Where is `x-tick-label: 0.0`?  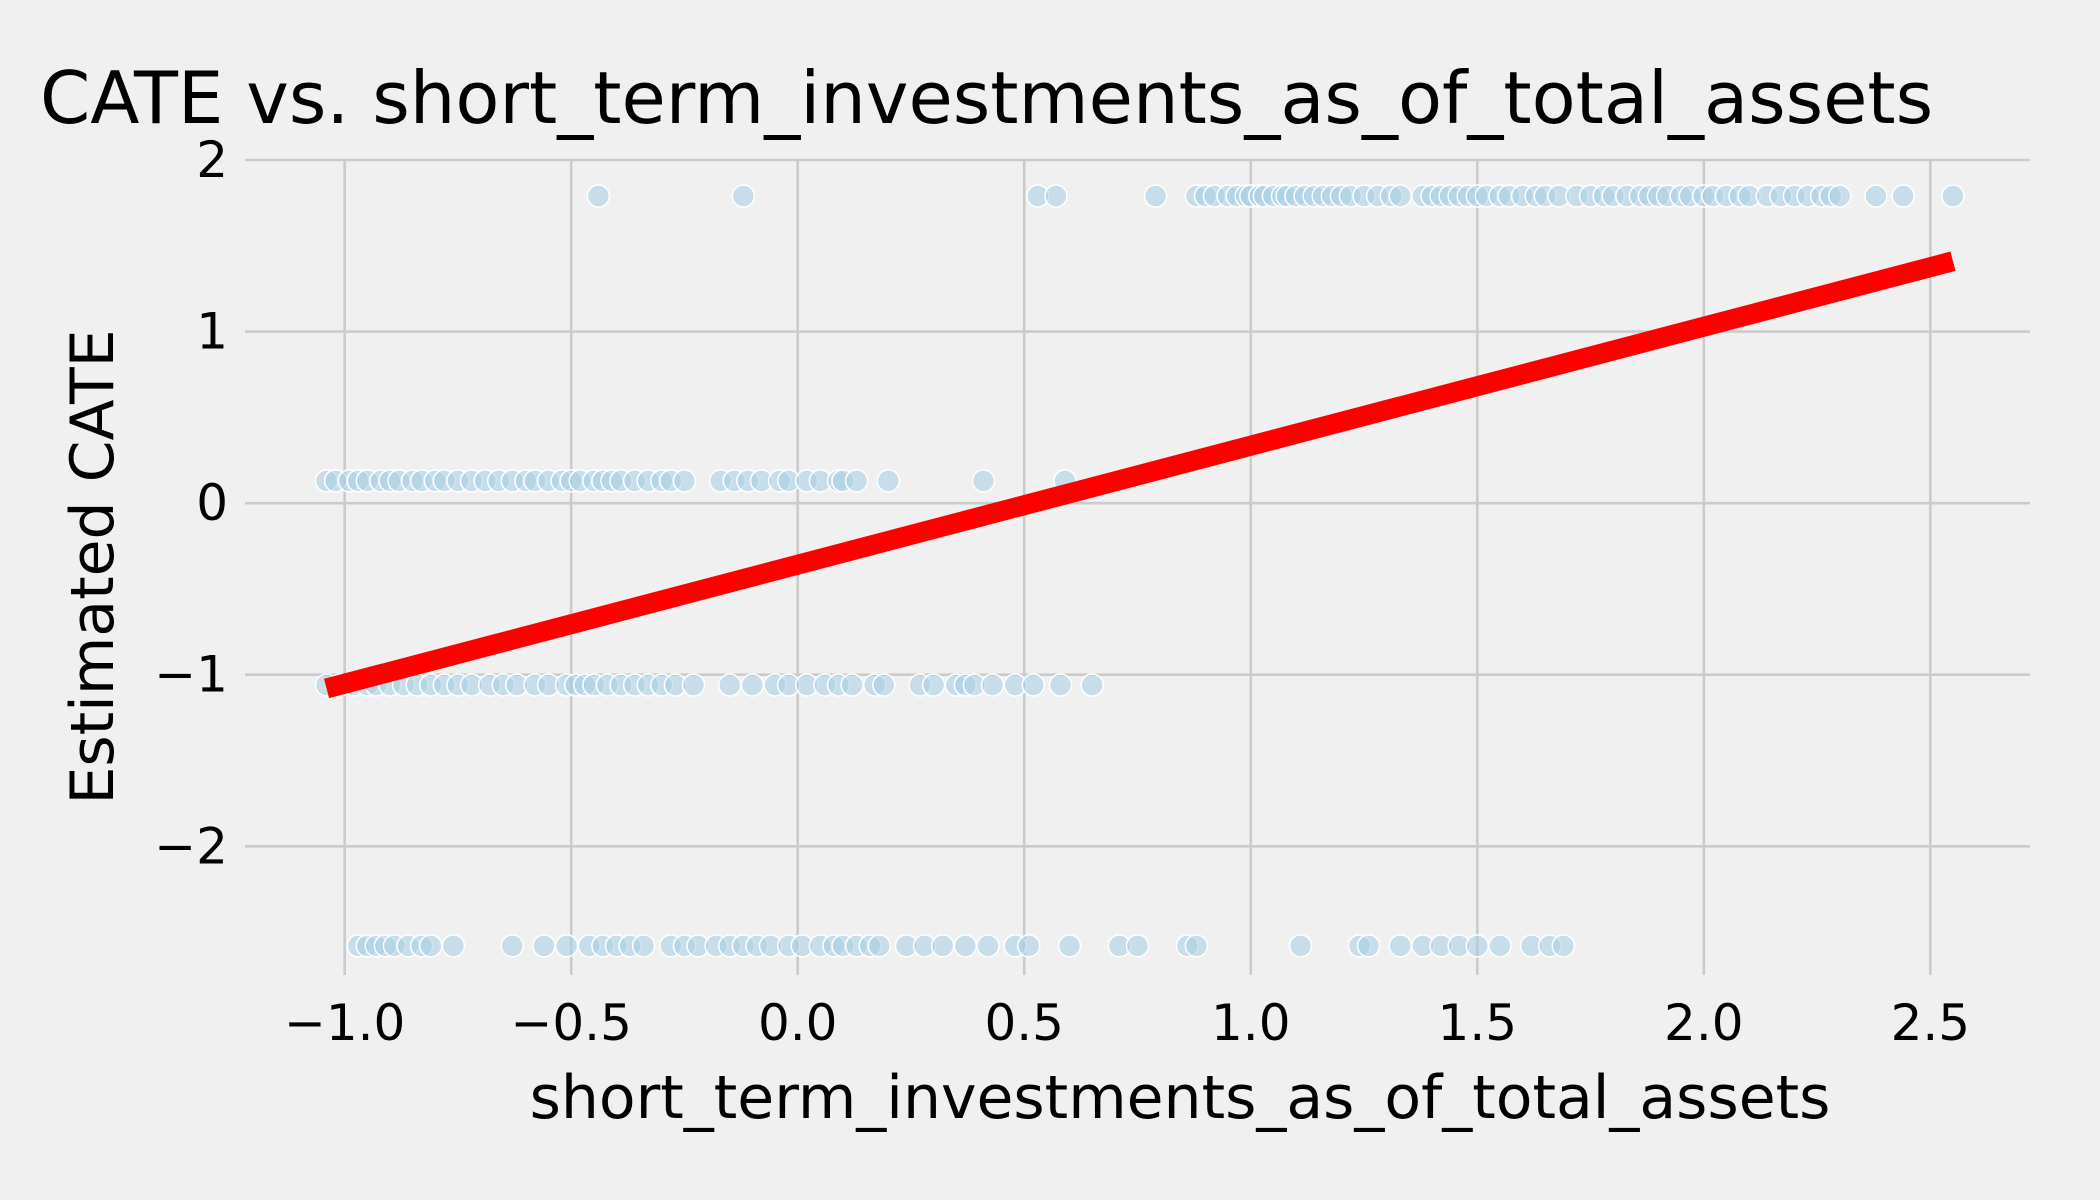
x-tick-label: 0.0 is located at coordinates (798, 1023).